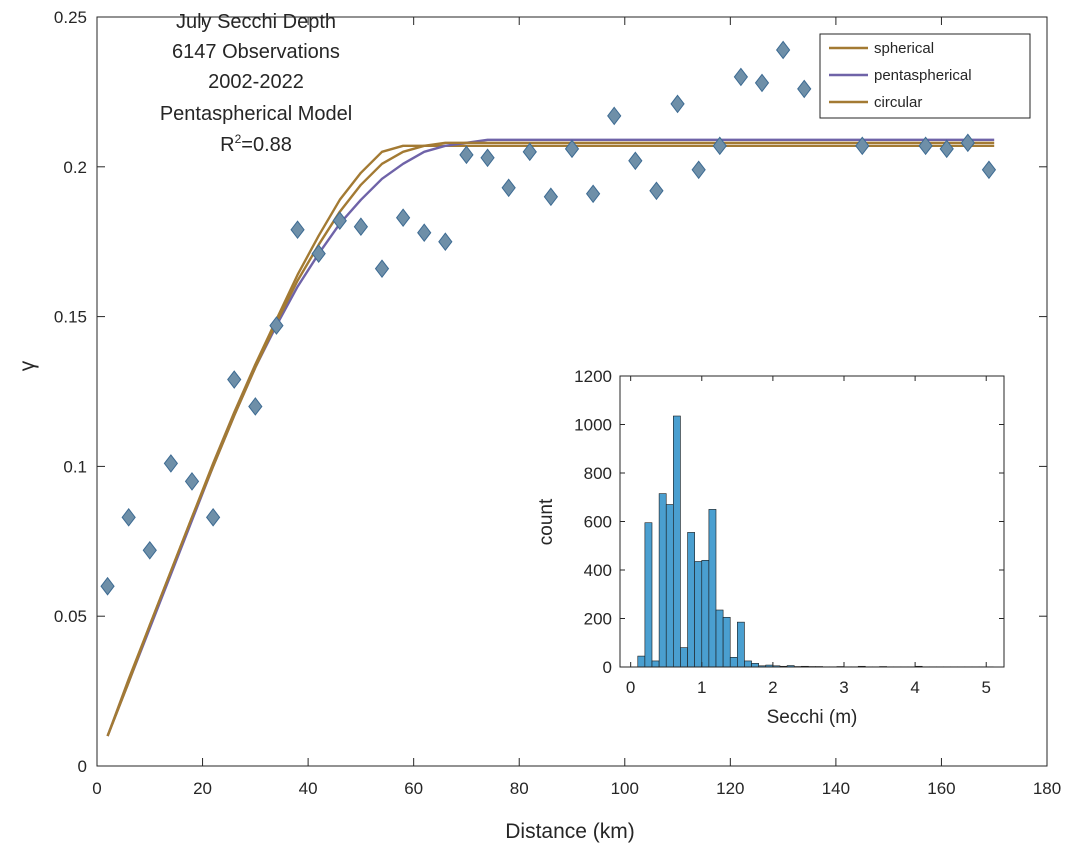 This screenshot has height=846, width=1068. I want to click on y-tick-label: 0.1, so click(75, 466).